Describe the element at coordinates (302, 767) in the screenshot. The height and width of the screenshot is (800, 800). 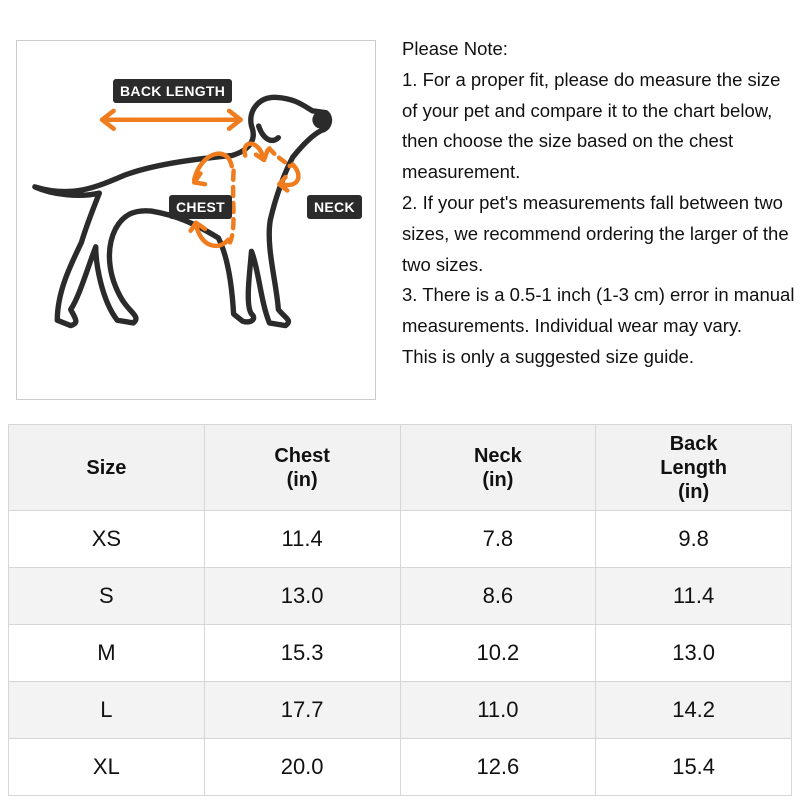
I see `cell-chest: 20.0` at that location.